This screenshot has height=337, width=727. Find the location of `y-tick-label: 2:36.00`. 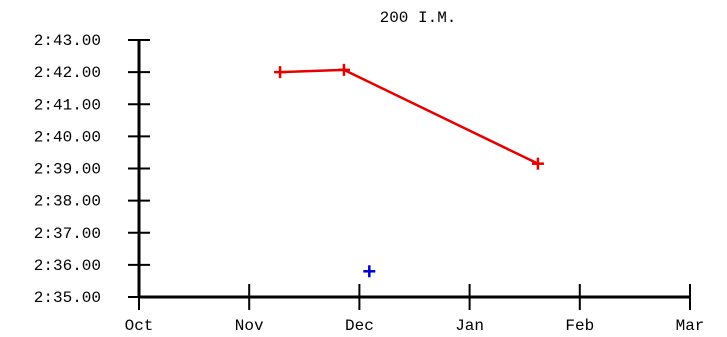

y-tick-label: 2:36.00 is located at coordinates (67, 266).